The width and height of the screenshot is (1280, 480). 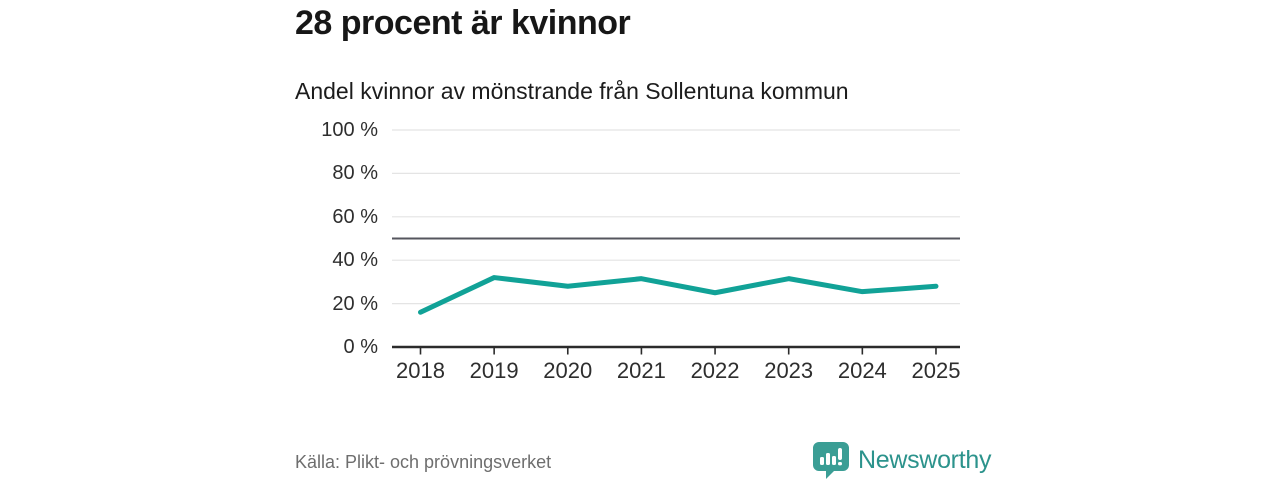 I want to click on y-tick-label: 0 %, so click(x=360, y=347).